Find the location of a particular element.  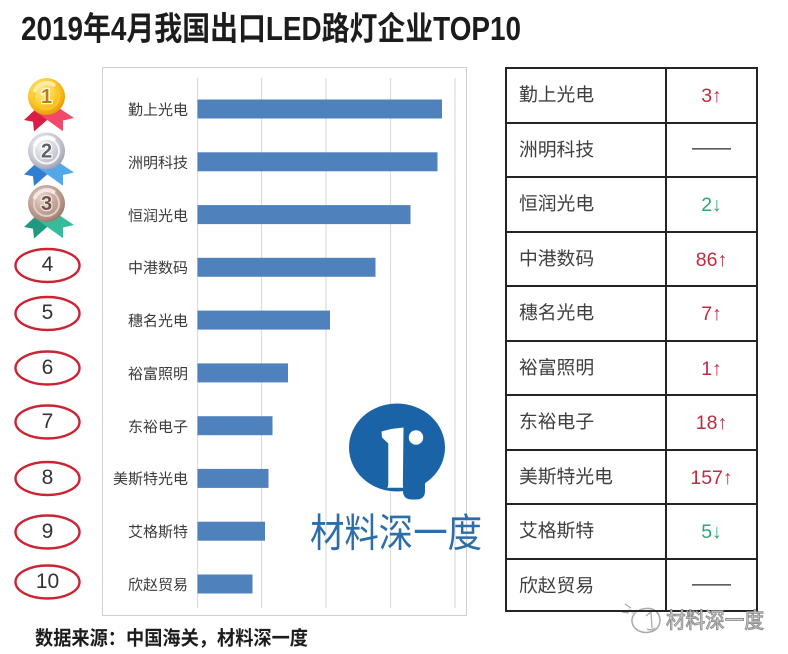

svg-text: 2 is located at coordinates (46, 152).